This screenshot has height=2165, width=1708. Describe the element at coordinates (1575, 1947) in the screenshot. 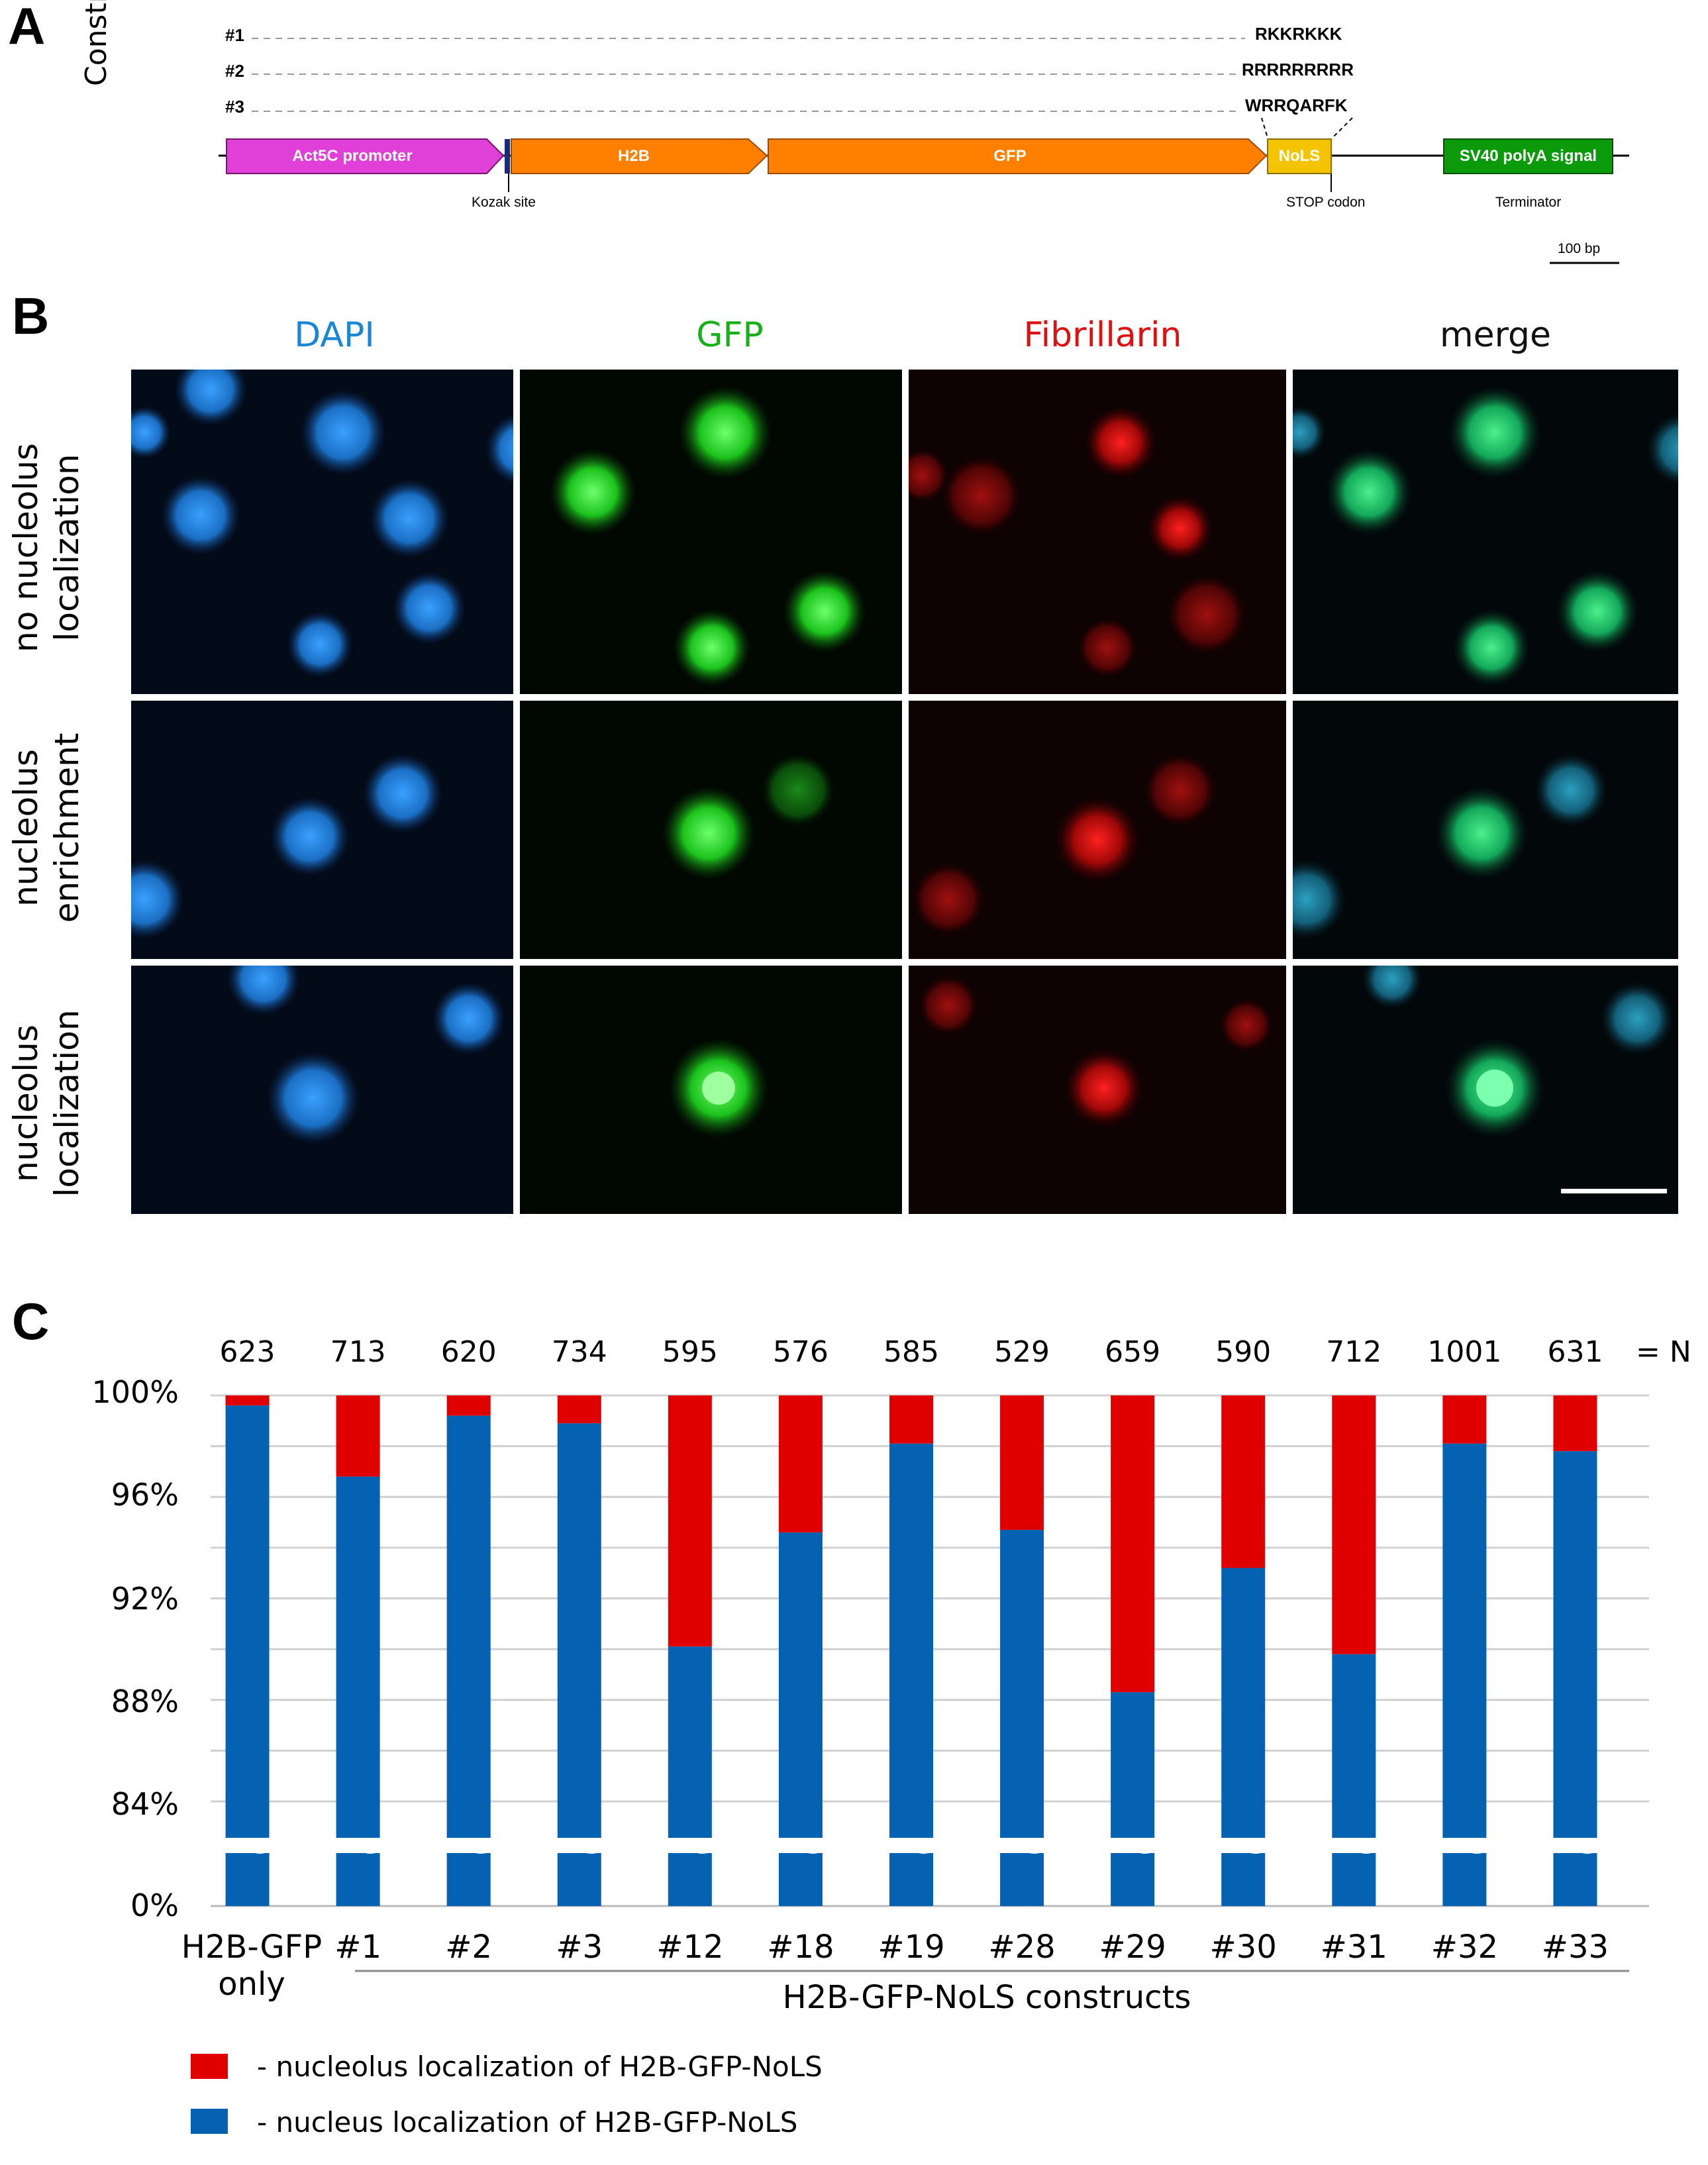

I see `category-label-12: #33` at that location.